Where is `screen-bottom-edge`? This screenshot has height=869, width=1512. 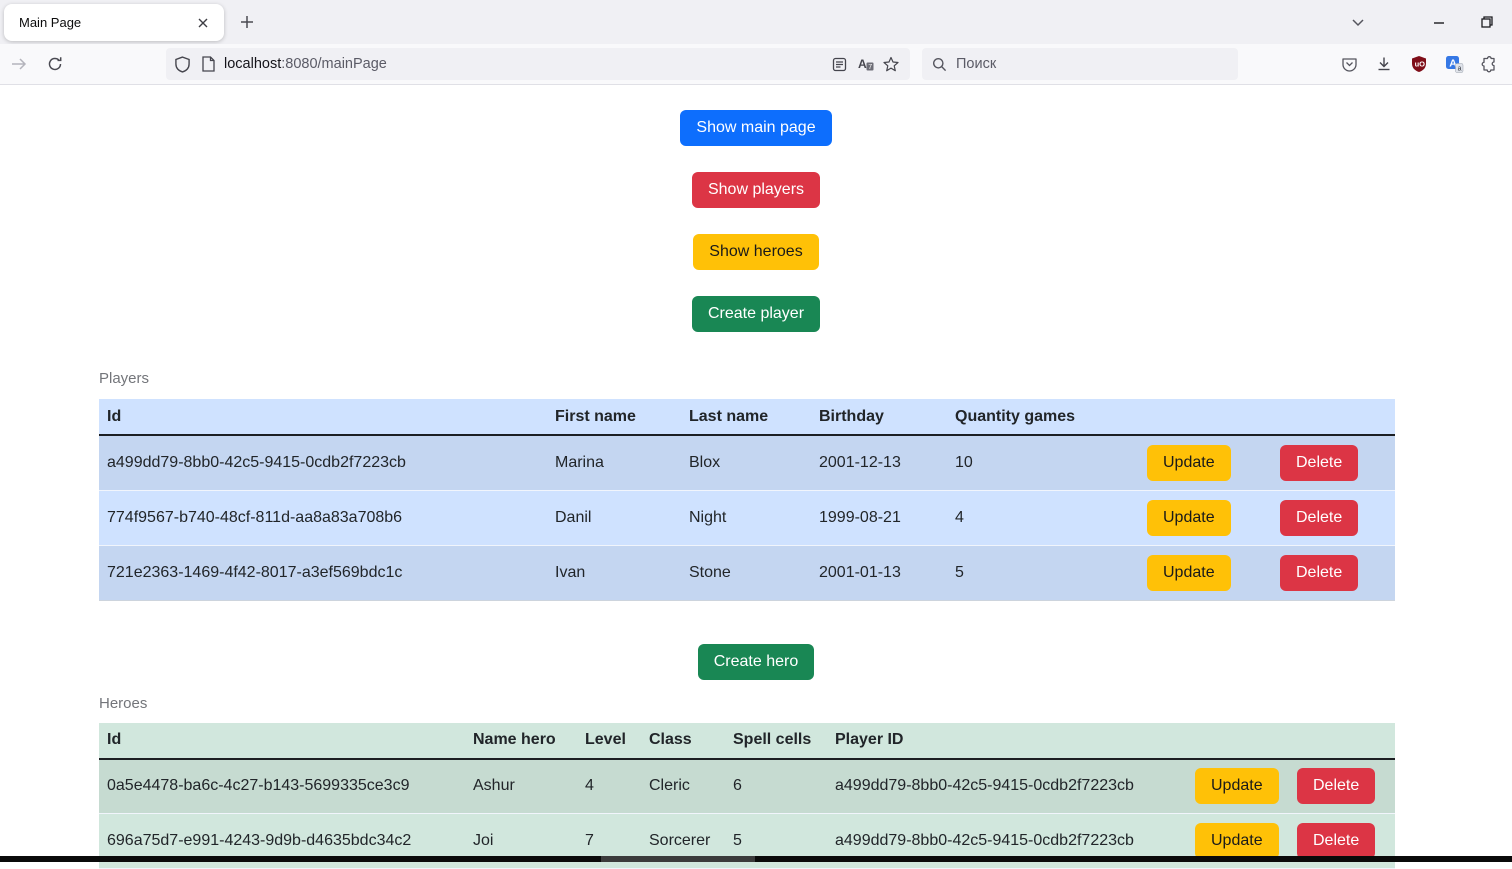 screen-bottom-edge is located at coordinates (756, 859).